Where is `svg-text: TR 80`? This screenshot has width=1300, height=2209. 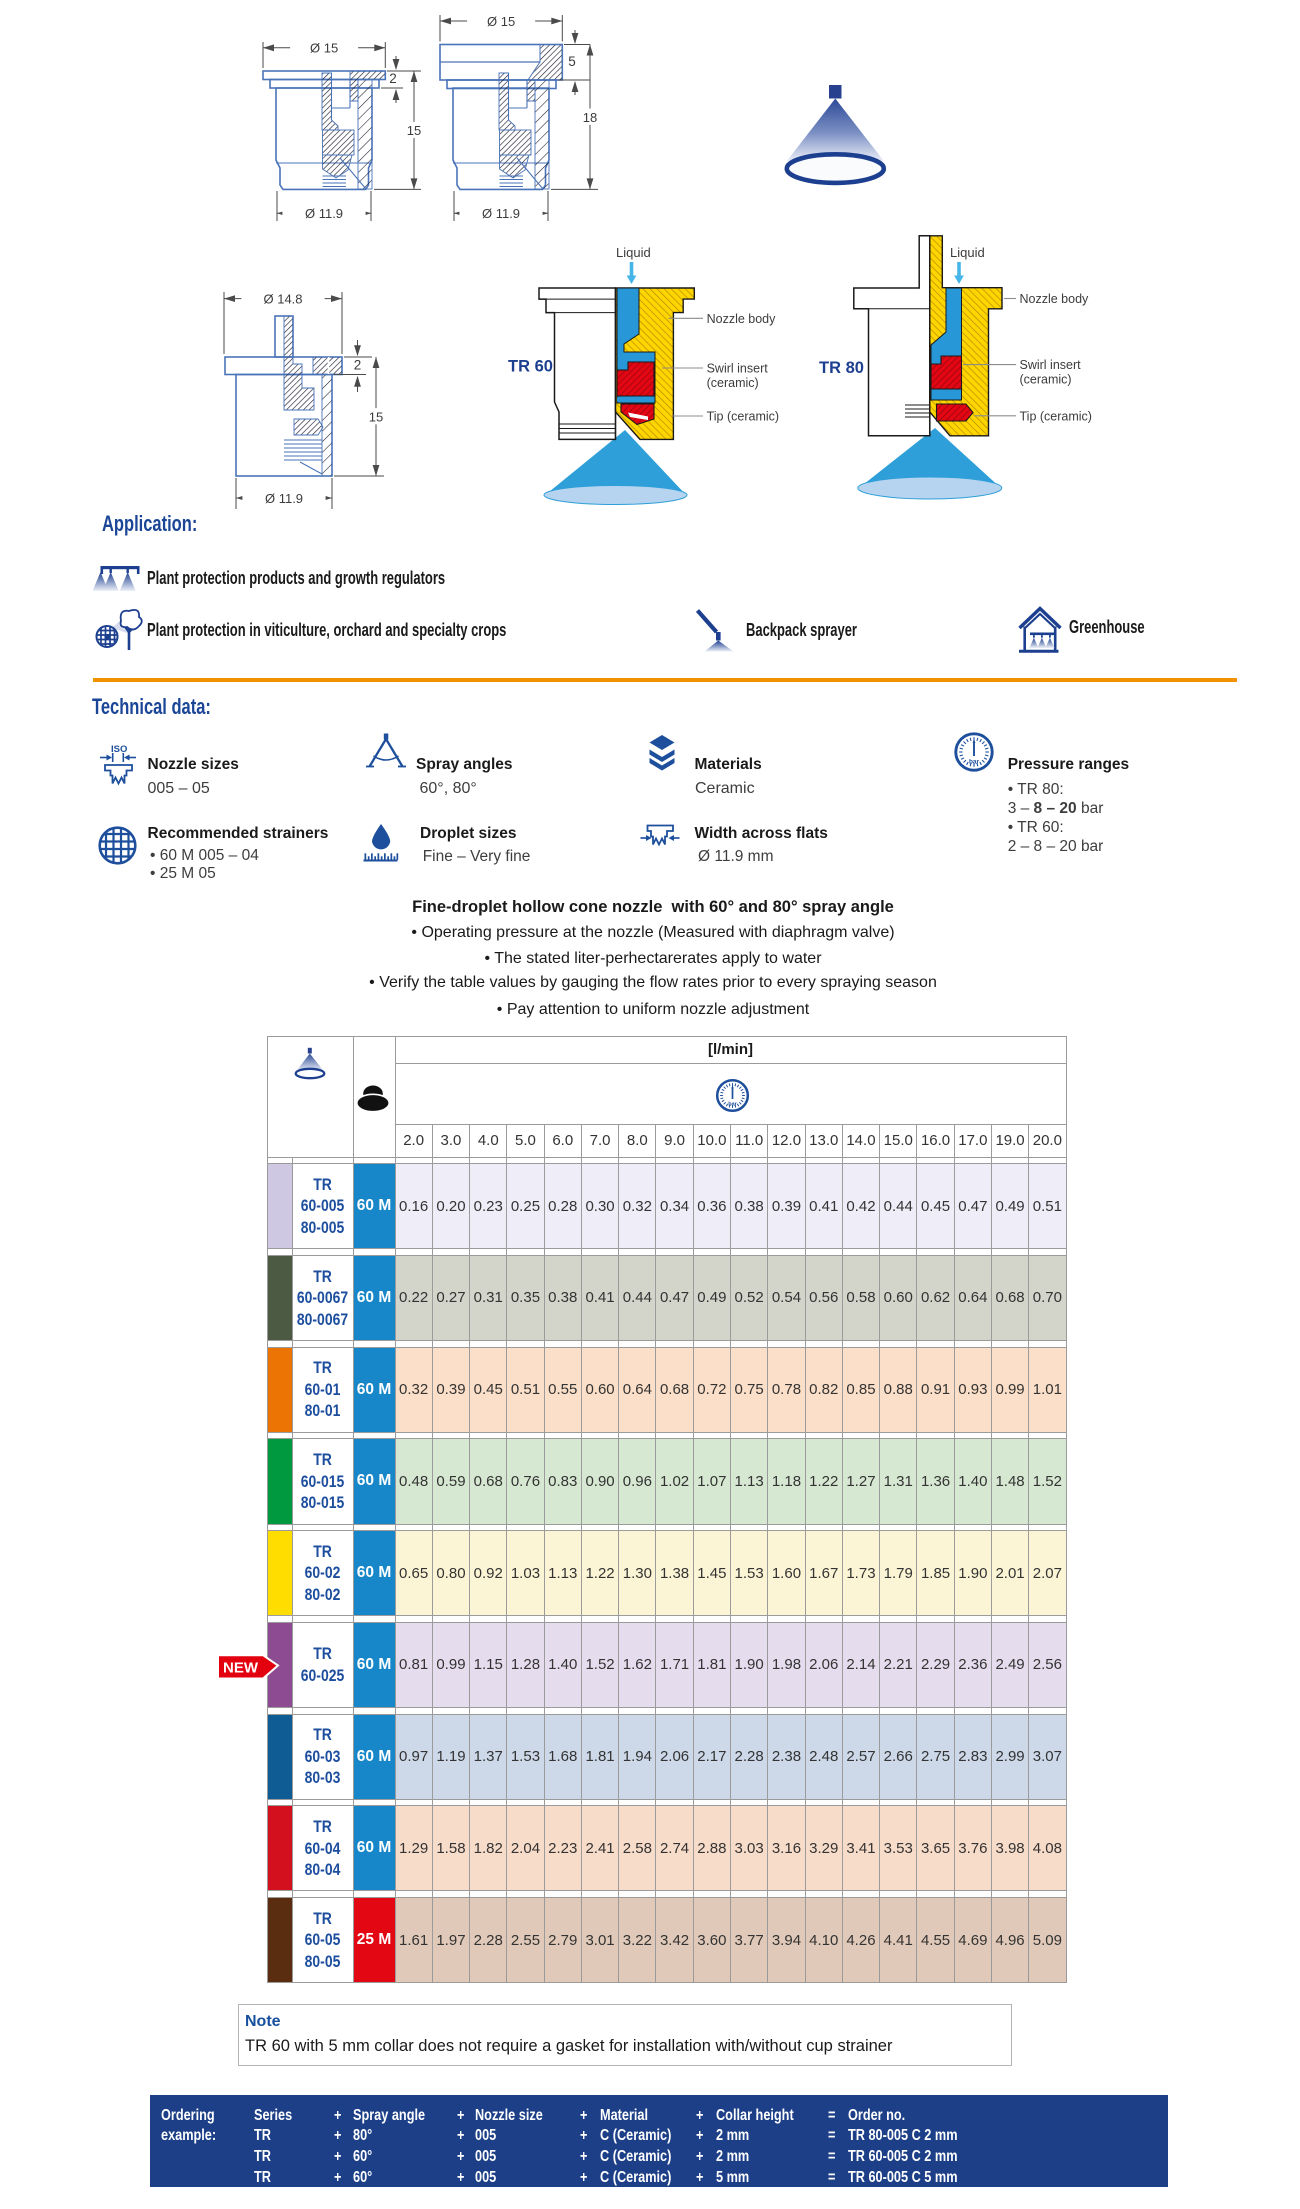 svg-text: TR 80 is located at coordinates (841, 368).